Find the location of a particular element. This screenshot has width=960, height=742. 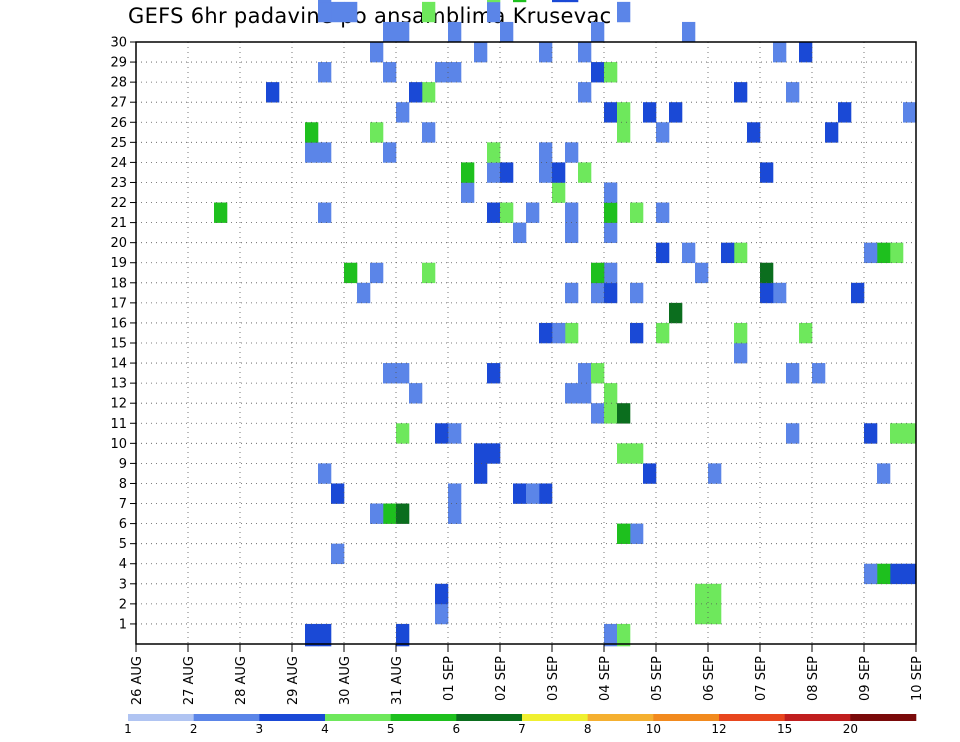

y-tick-label: 22 is located at coordinates (118, 203).